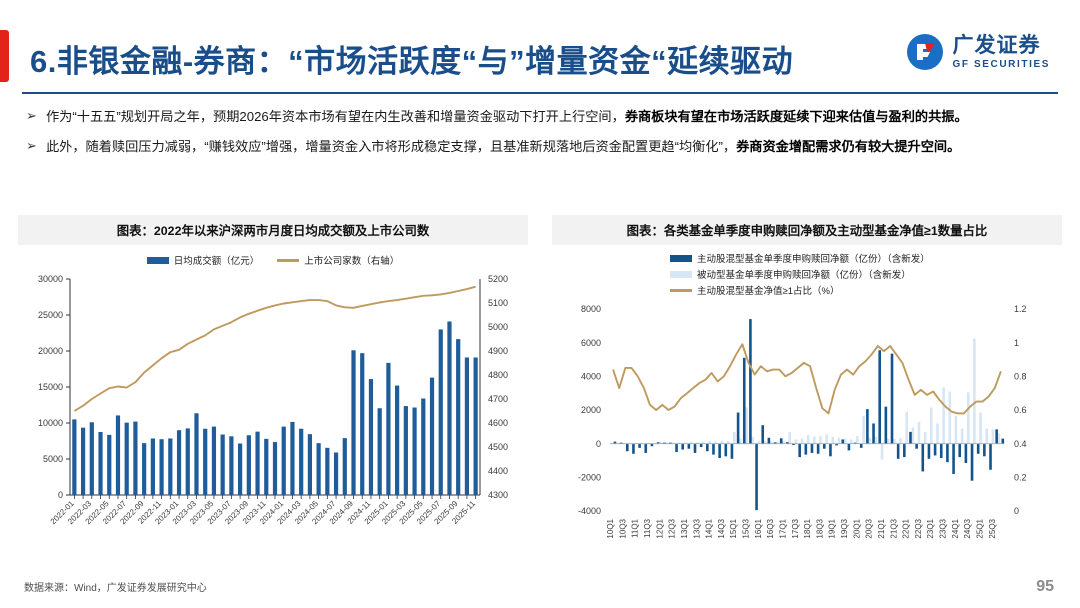 Image resolution: width=1080 pixels, height=608 pixels. I want to click on svg-text: 16Q3, so click(770, 528).